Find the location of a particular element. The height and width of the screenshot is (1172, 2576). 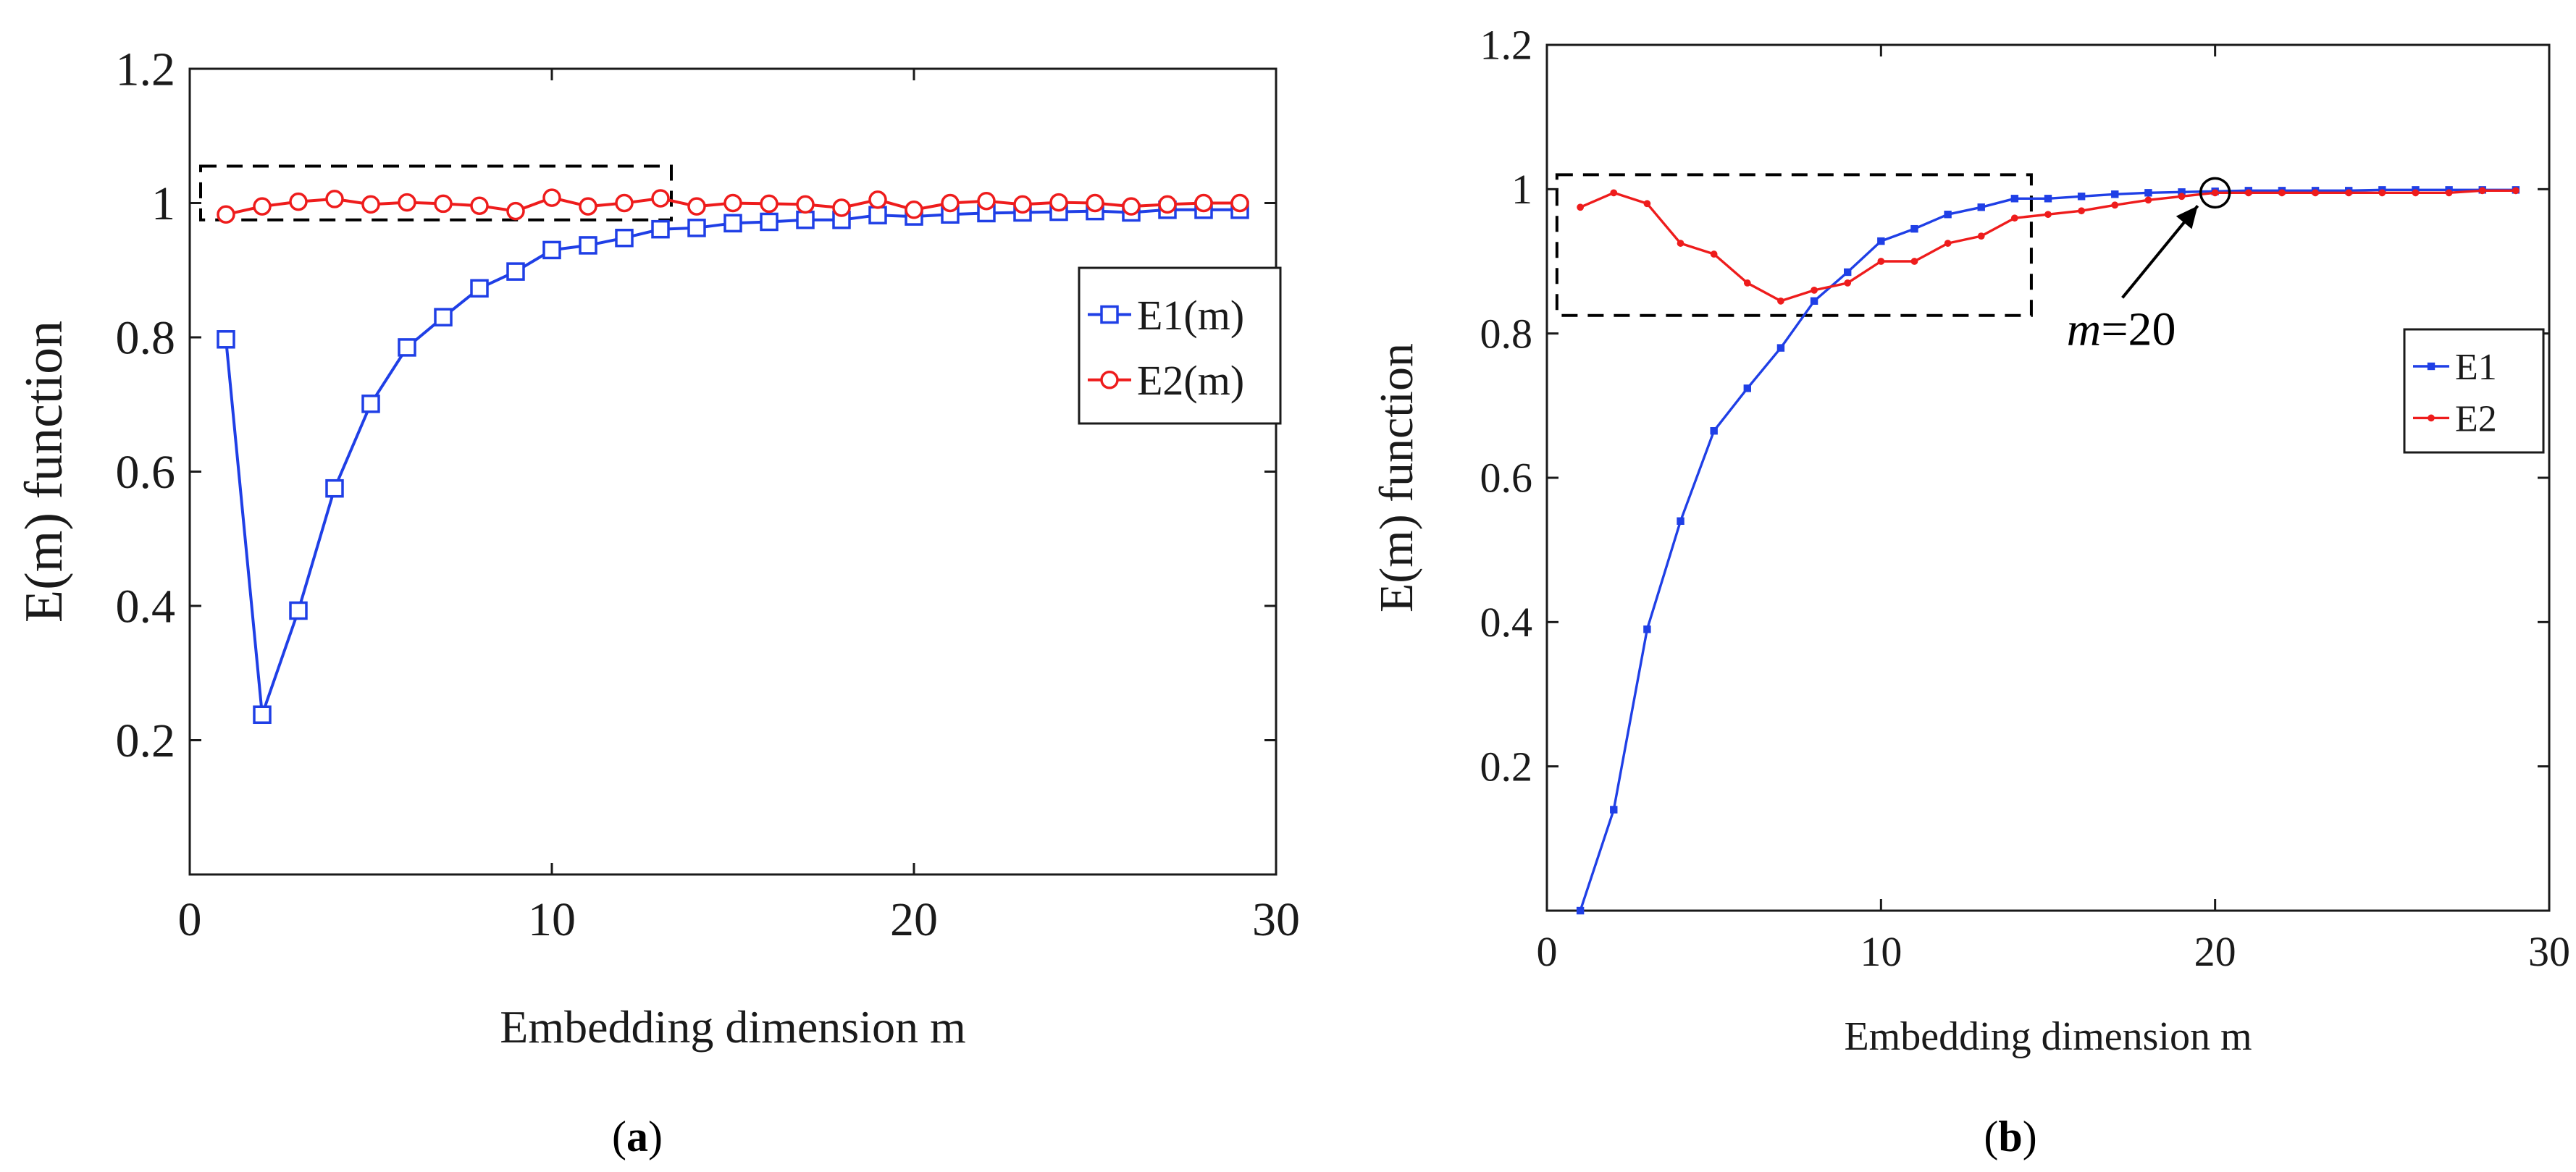

annotation-arrow-head is located at coordinates (2187, 217).